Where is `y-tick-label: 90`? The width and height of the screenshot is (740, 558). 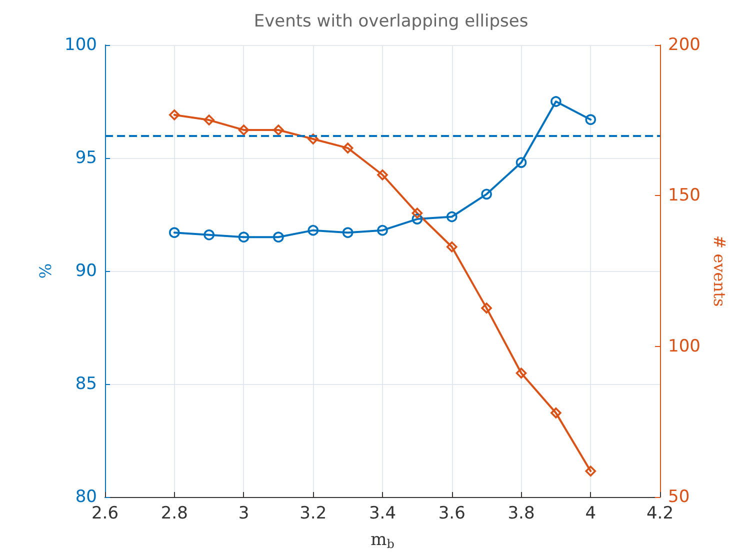
y-tick-label: 90 is located at coordinates (86, 271).